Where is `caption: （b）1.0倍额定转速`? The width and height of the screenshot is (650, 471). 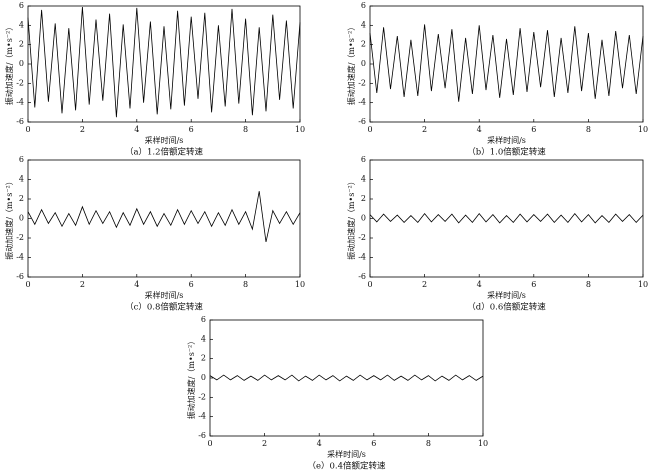 caption: （b）1.0倍额定转速 is located at coordinates (506, 152).